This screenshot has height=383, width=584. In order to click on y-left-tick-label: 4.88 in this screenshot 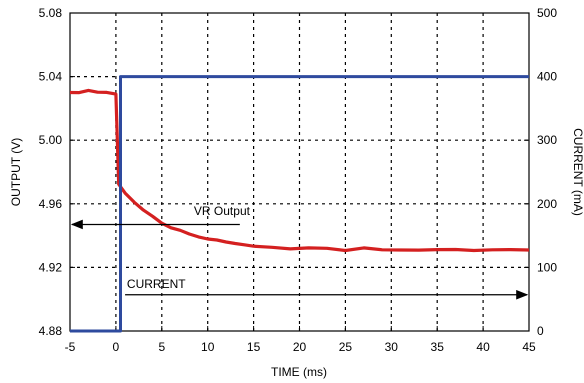, I will do `click(51, 331)`.